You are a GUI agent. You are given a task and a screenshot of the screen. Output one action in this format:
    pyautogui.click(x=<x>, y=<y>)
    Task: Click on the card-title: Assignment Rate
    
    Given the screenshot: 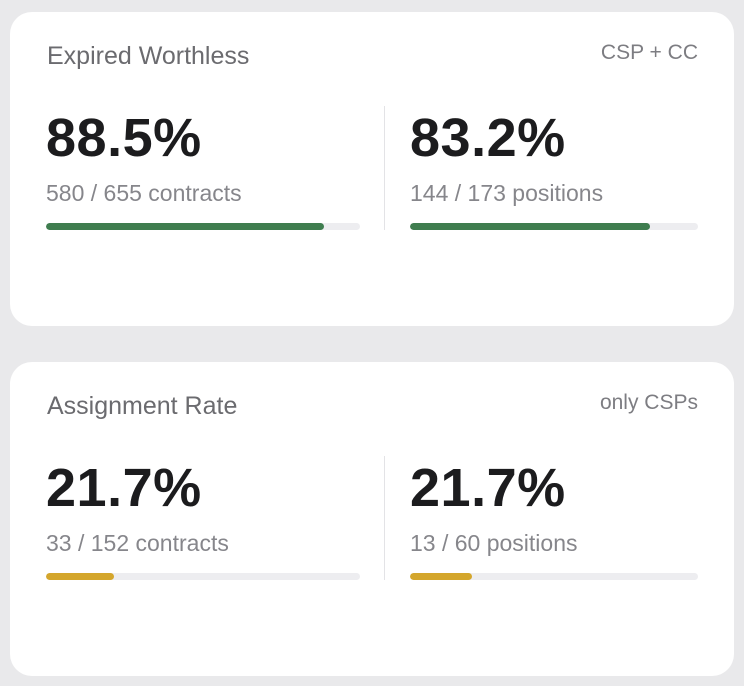 What is the action you would take?
    pyautogui.click(x=142, y=406)
    